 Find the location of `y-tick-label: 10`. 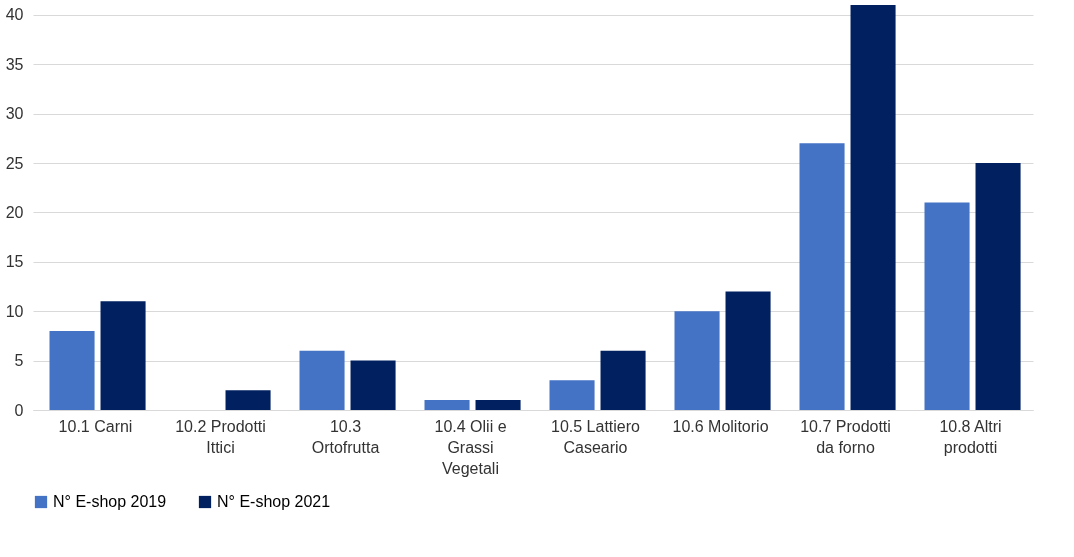

y-tick-label: 10 is located at coordinates (14, 311).